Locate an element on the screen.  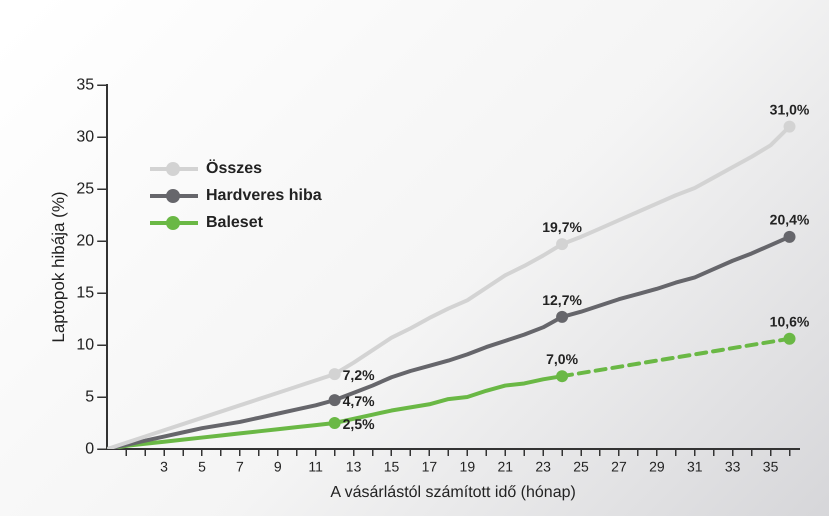
y-tick-label: 35 is located at coordinates (85, 85).